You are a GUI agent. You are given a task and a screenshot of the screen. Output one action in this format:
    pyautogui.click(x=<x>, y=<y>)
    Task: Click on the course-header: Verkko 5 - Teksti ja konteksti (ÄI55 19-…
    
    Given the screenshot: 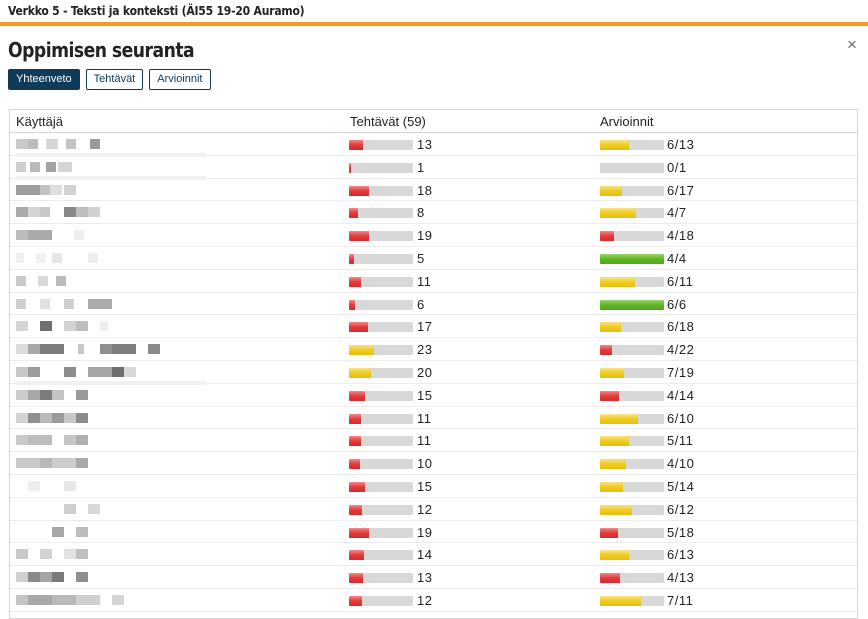 What is the action you would take?
    pyautogui.click(x=434, y=13)
    